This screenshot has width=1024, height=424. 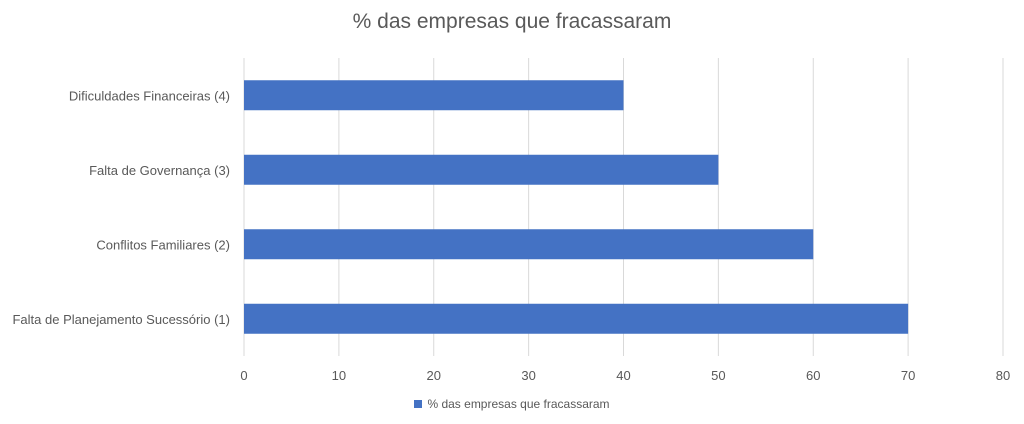 What do you see at coordinates (518, 403) in the screenshot?
I see `legend-label: % das empresas que fracassaram` at bounding box center [518, 403].